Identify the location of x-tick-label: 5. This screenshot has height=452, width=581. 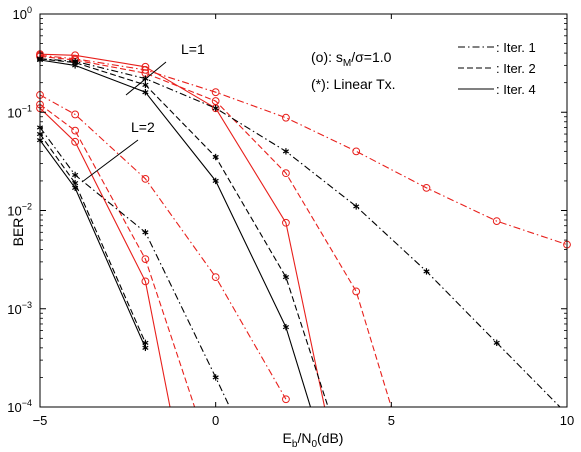
(391, 420).